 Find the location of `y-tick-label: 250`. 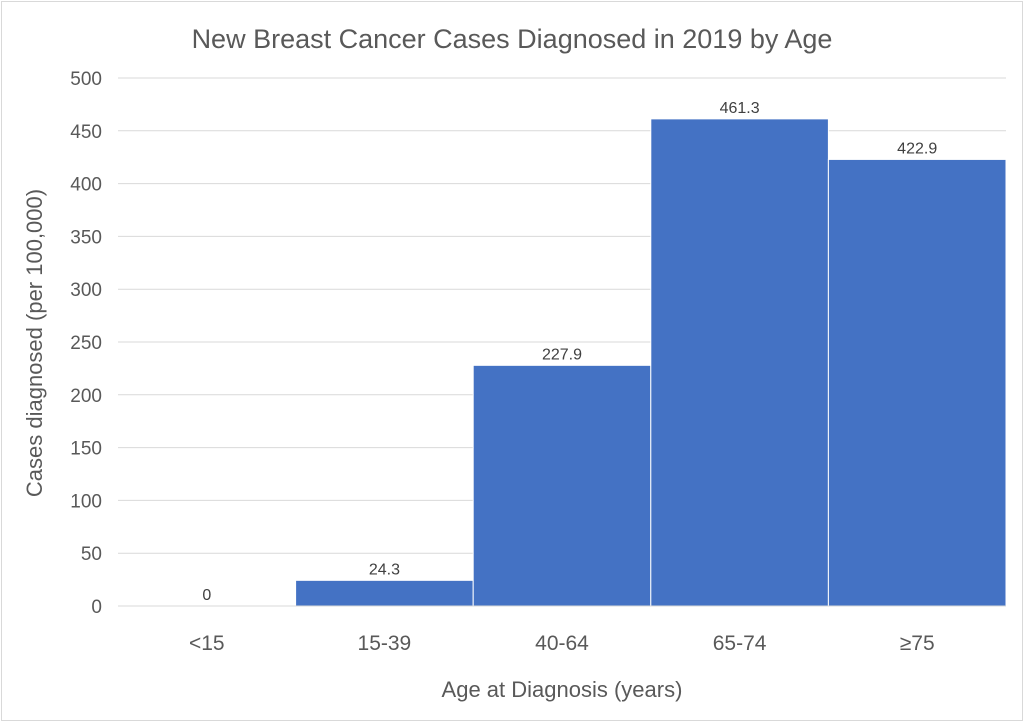

y-tick-label: 250 is located at coordinates (86, 343).